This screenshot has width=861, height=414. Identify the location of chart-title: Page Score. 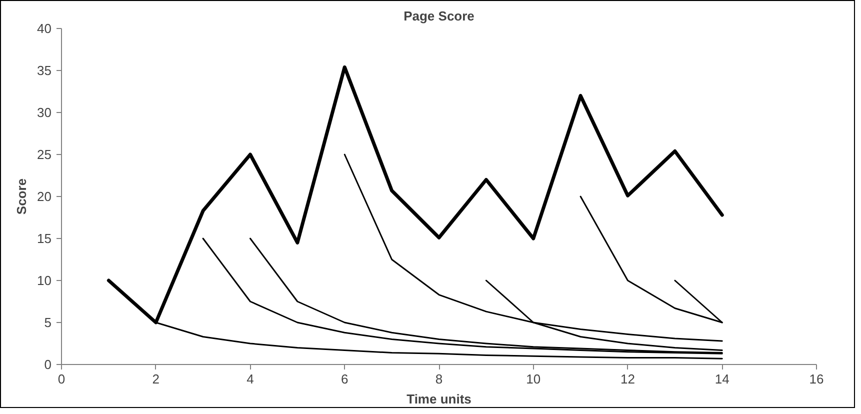
(439, 16).